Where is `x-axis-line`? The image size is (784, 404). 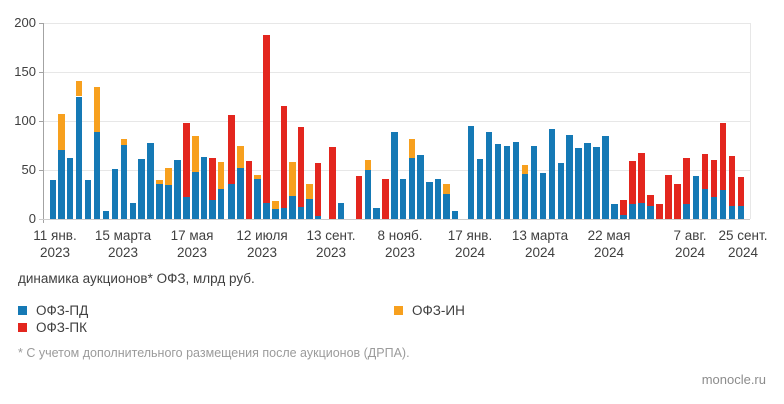
x-axis-line is located at coordinates (394, 219).